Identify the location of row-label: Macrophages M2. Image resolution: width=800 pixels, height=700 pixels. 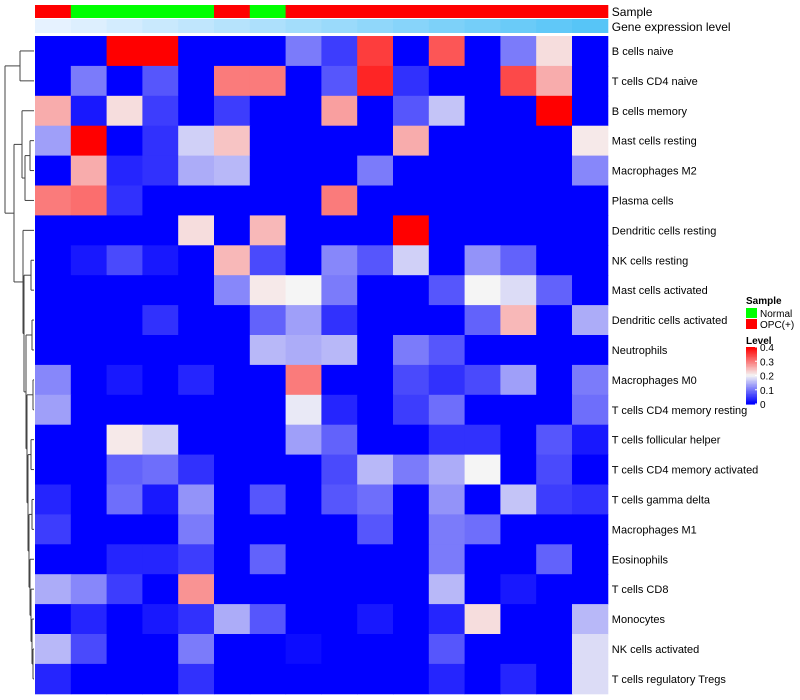
(654, 172).